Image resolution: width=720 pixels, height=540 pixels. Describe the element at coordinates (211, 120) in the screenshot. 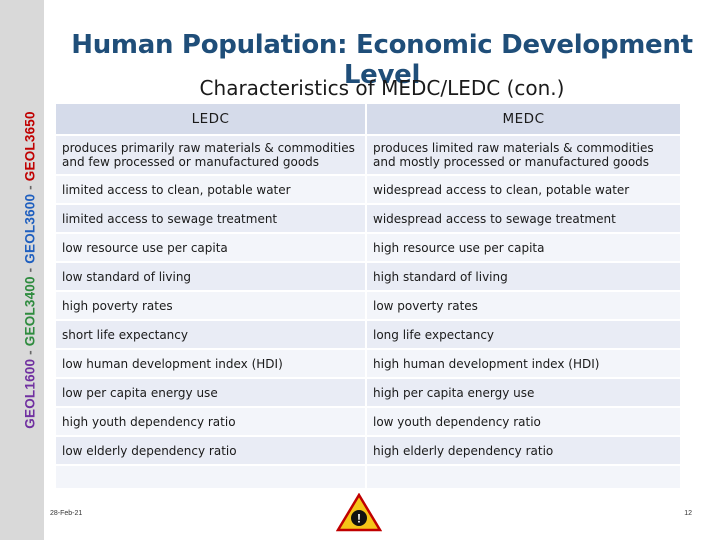

I see `header-ledc: LEDC` at that location.